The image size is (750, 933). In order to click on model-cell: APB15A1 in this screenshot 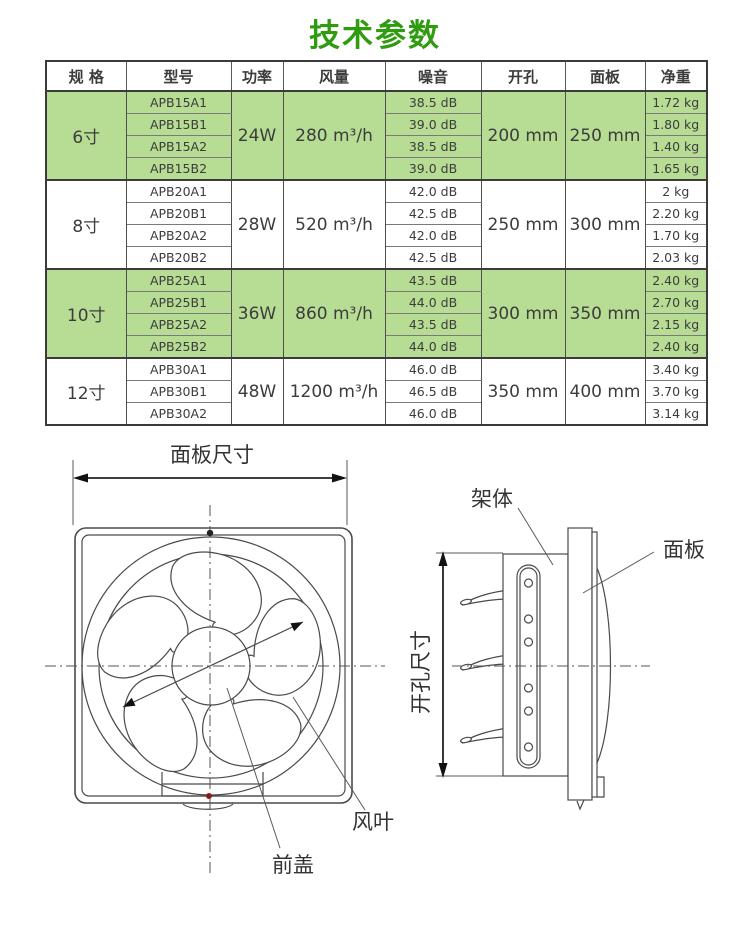, I will do `click(178, 102)`.